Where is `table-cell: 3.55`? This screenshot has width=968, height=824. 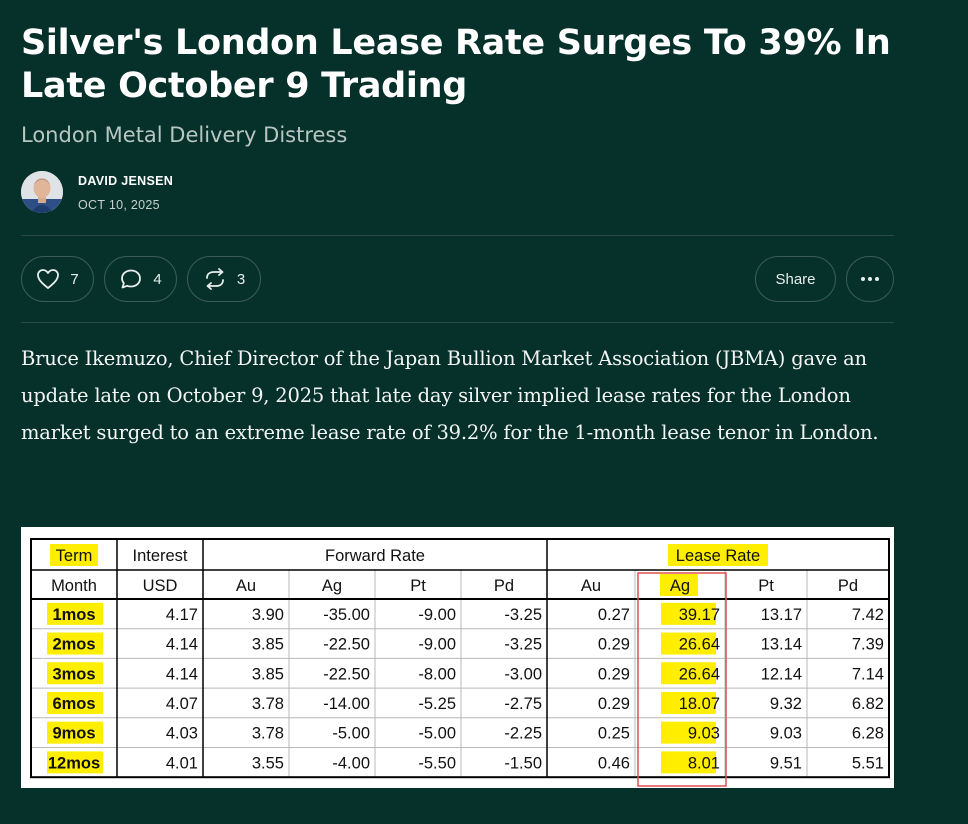 table-cell: 3.55 is located at coordinates (268, 763).